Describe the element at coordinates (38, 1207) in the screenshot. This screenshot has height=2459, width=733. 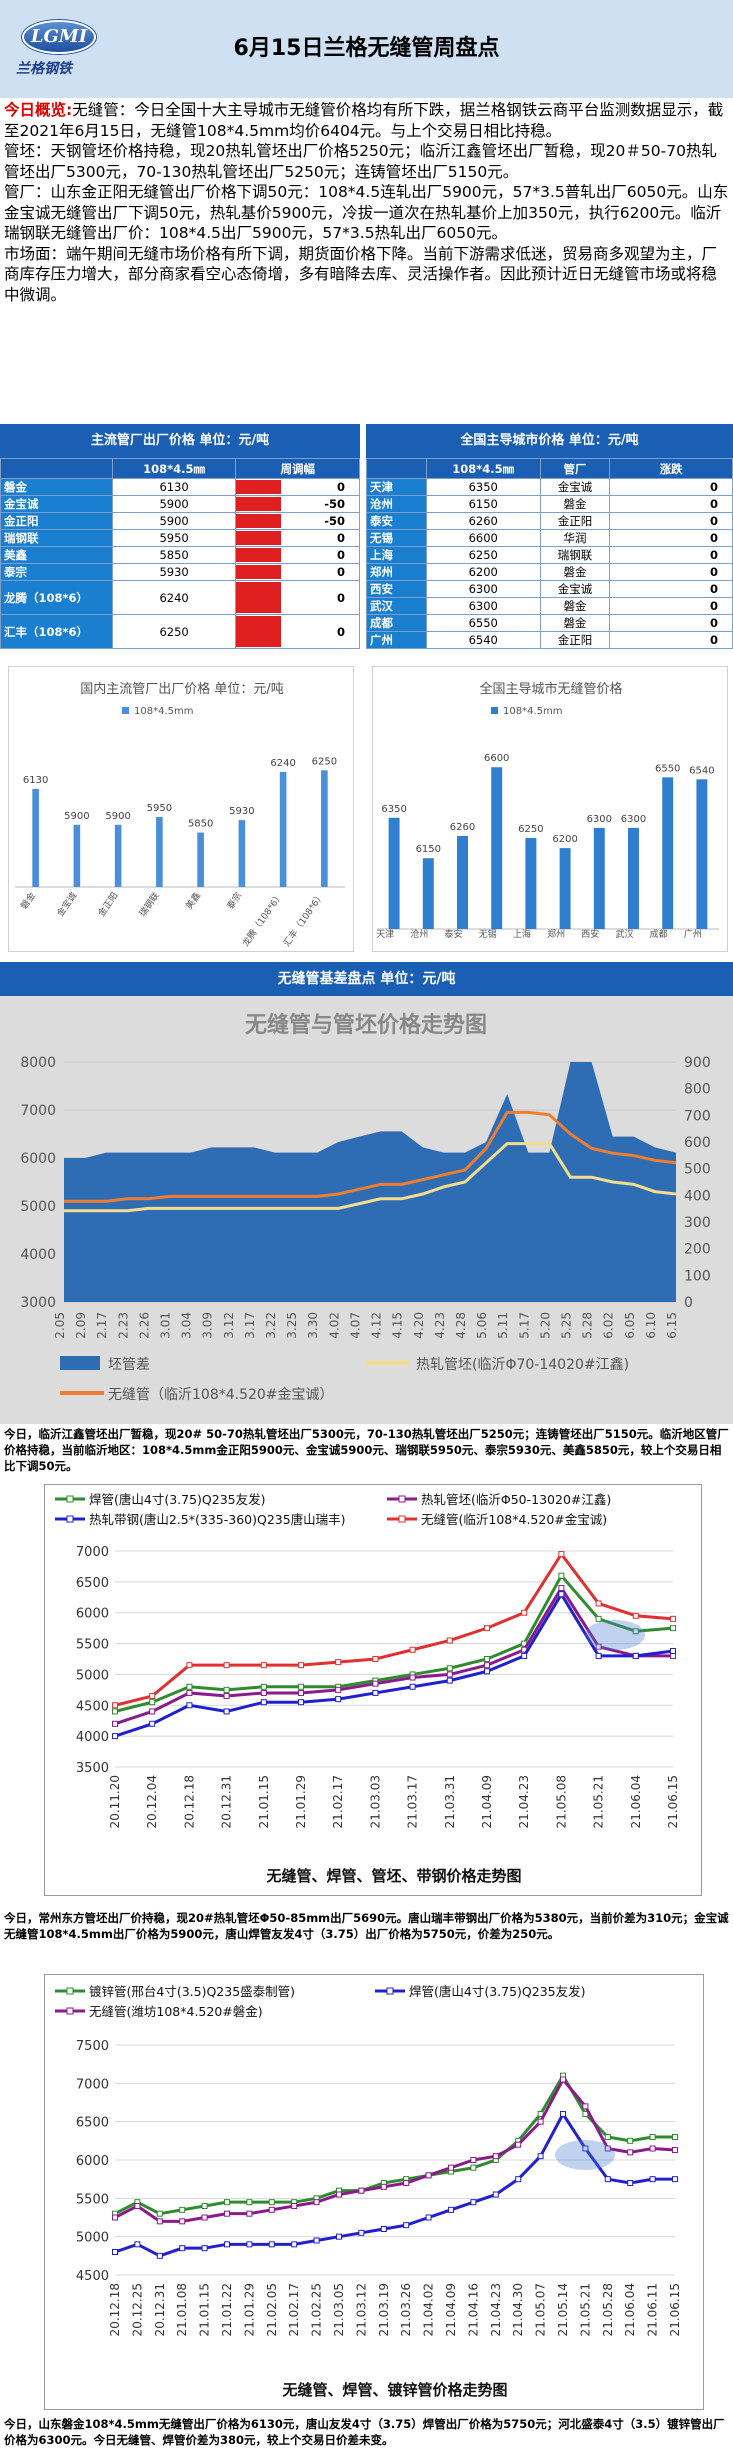
I see `y-left-tick: 5000` at that location.